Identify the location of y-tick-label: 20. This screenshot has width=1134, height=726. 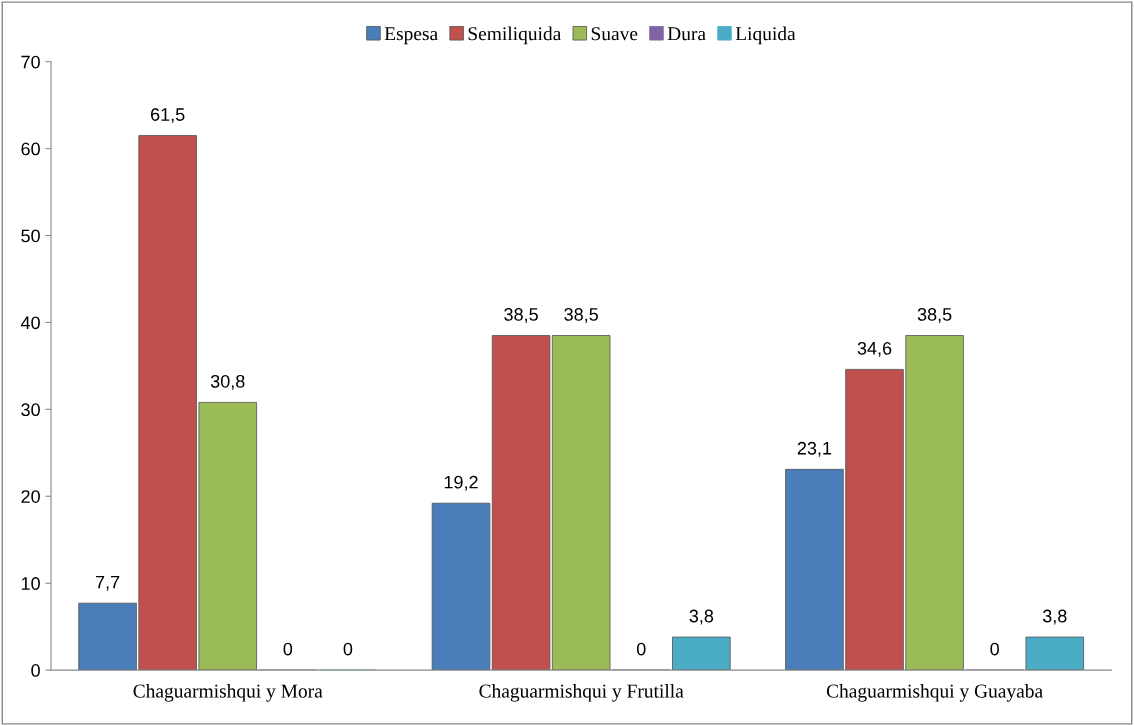
(30, 496).